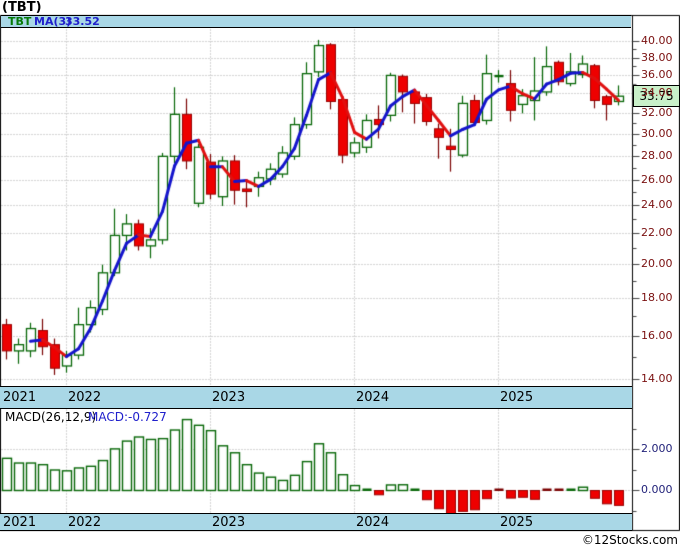  What do you see at coordinates (657, 297) in the screenshot?
I see `price-axis-label: 18.00` at bounding box center [657, 297].